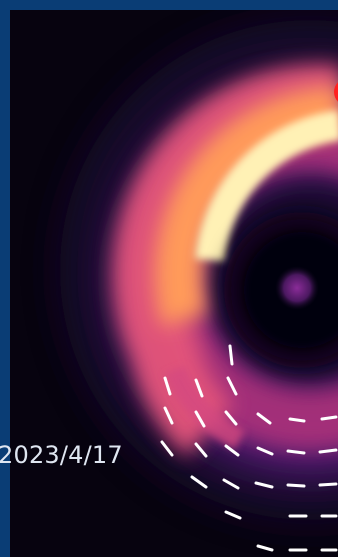 The image size is (338, 557). Describe the element at coordinates (61, 455) in the screenshot. I see `date-label: 2023/4/17` at that location.